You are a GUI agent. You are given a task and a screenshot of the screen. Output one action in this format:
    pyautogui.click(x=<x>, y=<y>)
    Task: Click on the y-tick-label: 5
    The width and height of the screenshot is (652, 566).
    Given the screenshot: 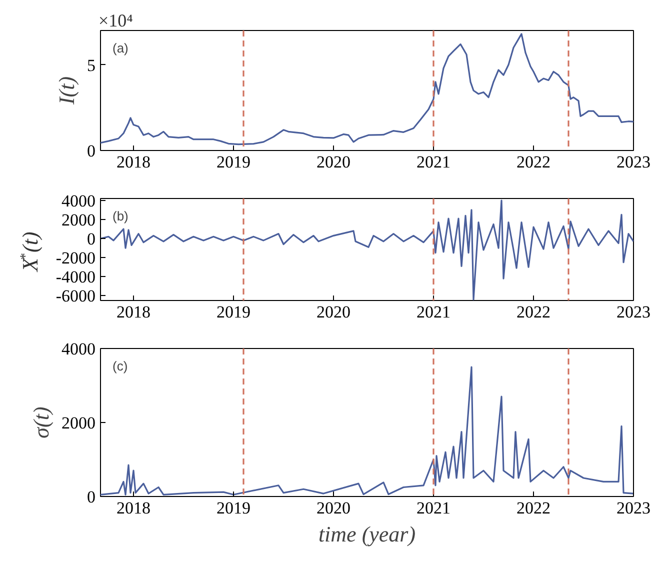 What is the action you would take?
    pyautogui.click(x=91, y=65)
    